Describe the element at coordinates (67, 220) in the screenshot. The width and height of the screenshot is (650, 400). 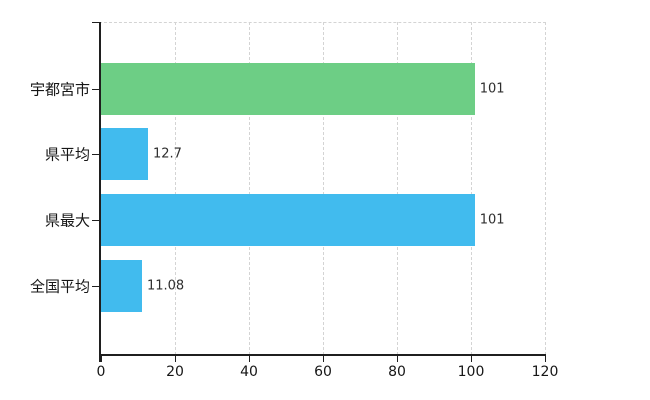
I see `category-label: 県最大` at that location.